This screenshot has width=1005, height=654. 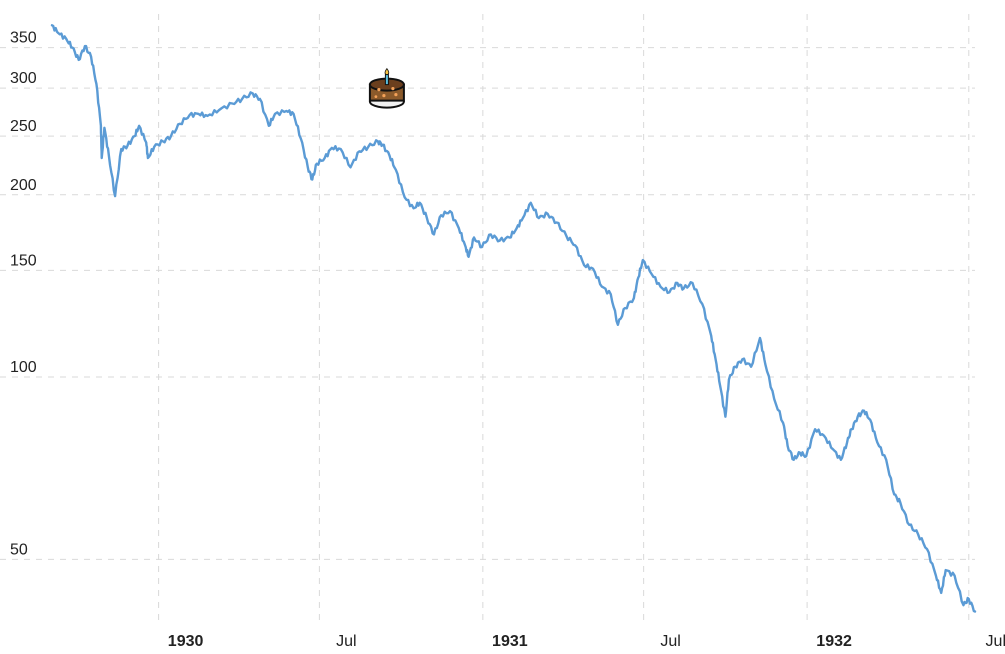 I want to click on y-tick-label: 150, so click(x=23, y=260).